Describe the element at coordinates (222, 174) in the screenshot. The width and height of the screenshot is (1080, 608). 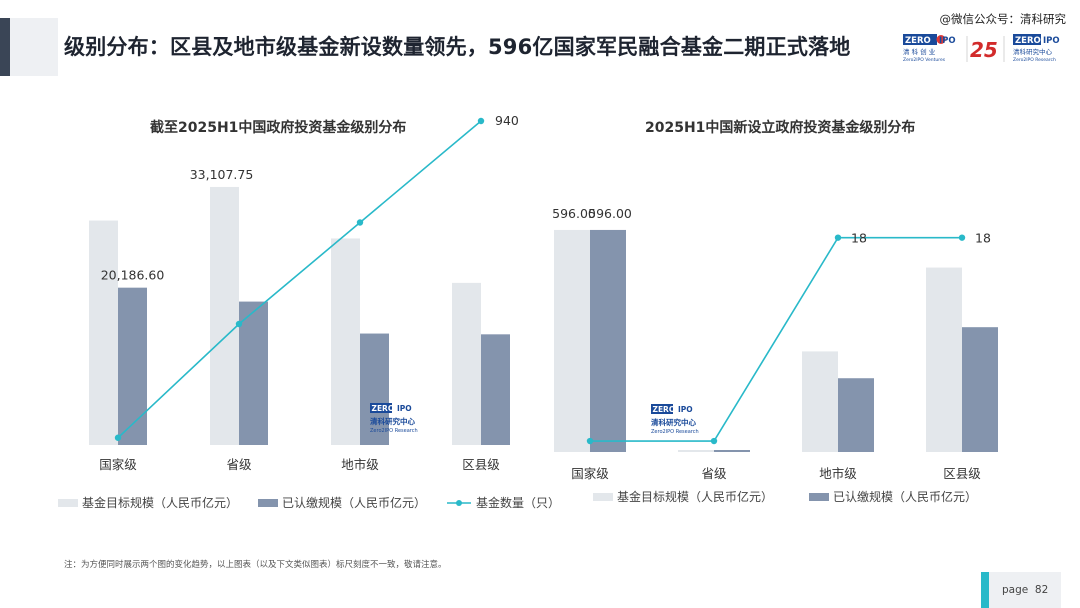
I see `data-label: 33,107.75` at that location.